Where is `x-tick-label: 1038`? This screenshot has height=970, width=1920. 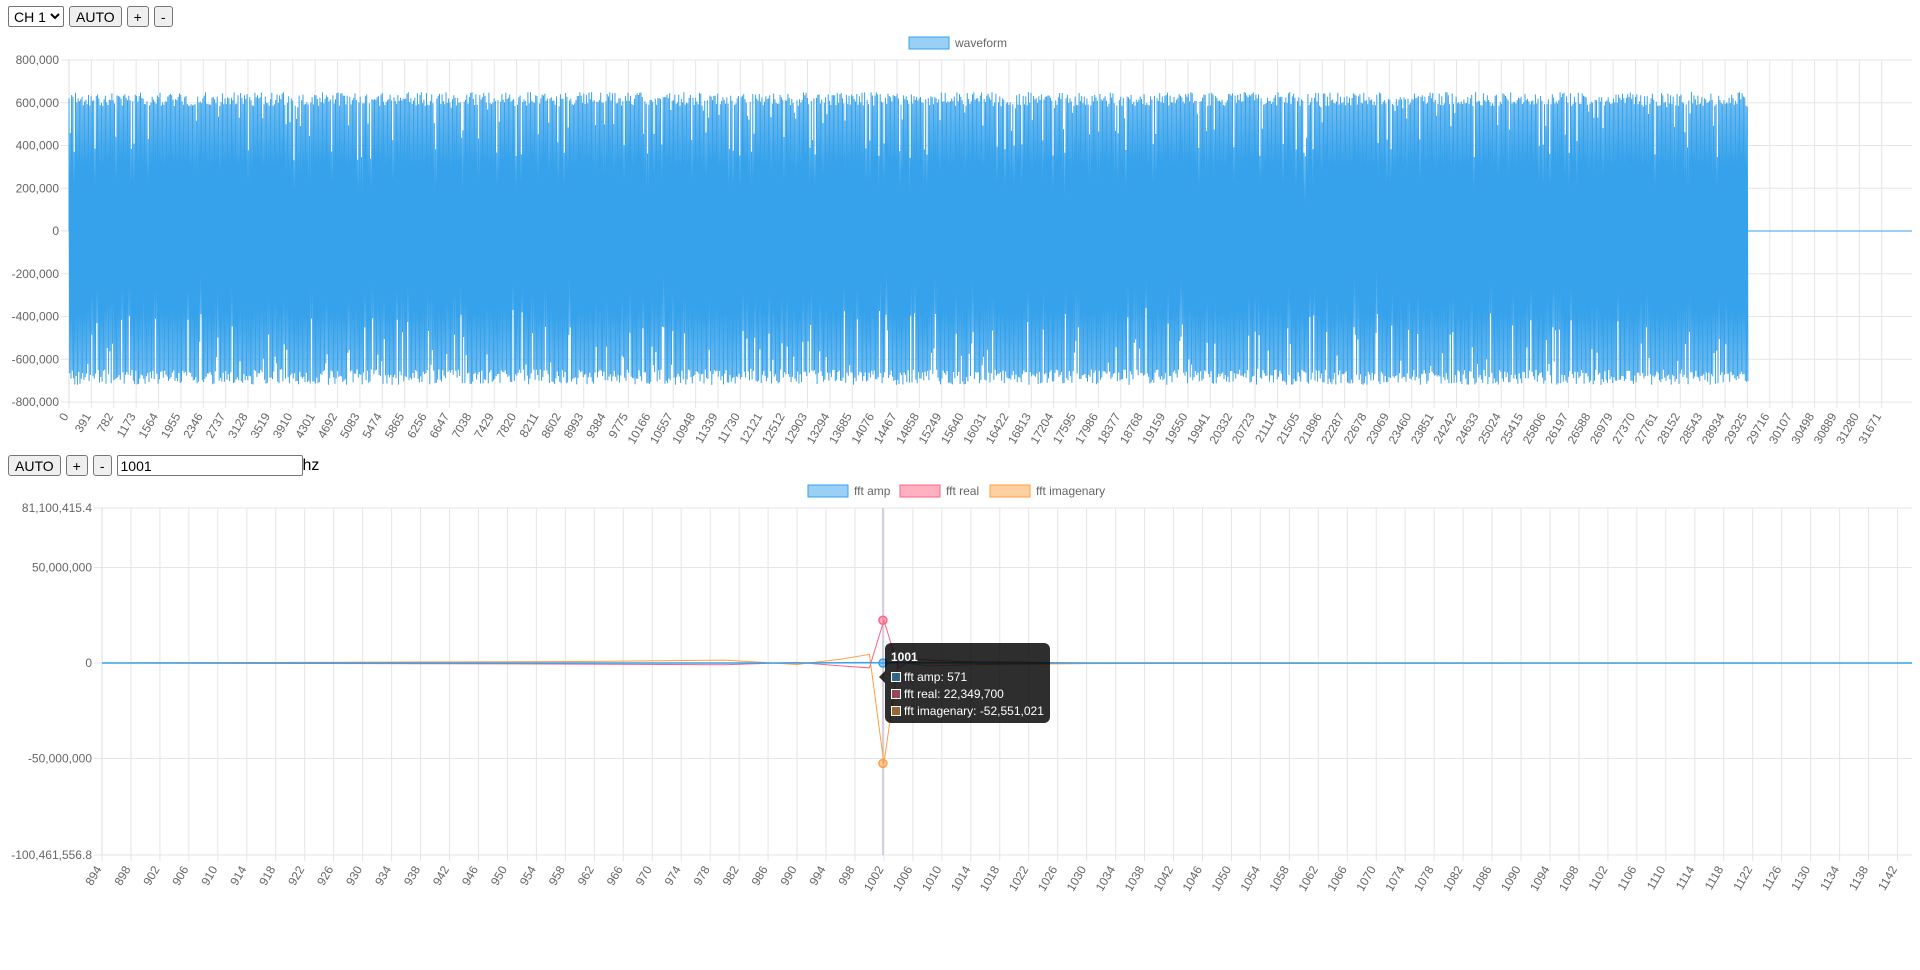 x-tick-label: 1038 is located at coordinates (1135, 878).